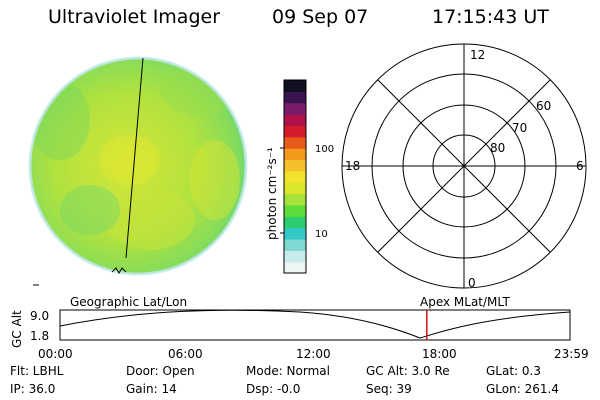 The image size is (600, 400). I want to click on colorbar-tick-label-100: 100, so click(324, 149).